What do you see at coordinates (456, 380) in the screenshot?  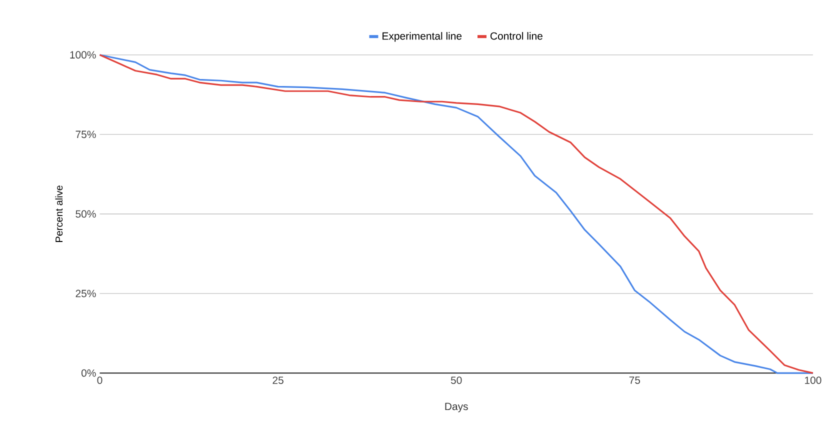 I see `x-tick-label: 50` at bounding box center [456, 380].